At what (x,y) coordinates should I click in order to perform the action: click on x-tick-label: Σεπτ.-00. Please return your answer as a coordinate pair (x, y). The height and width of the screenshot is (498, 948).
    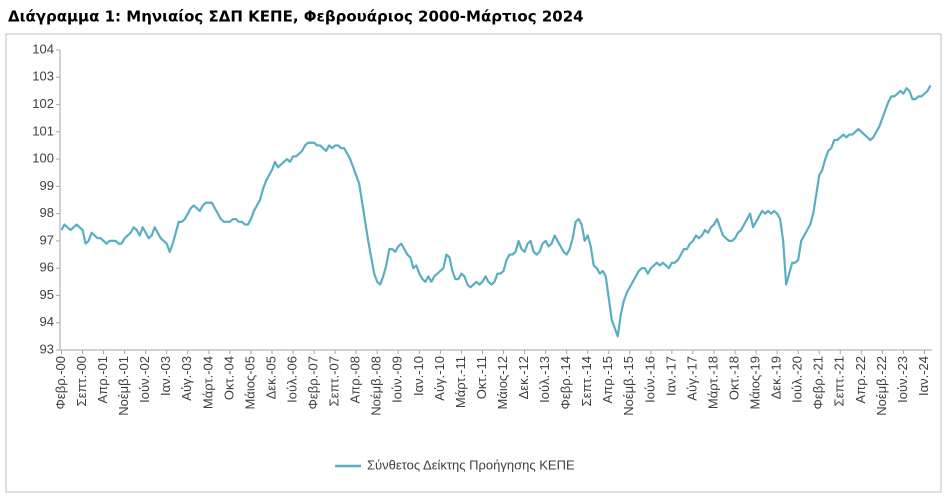
    Looking at the image, I should click on (81, 381).